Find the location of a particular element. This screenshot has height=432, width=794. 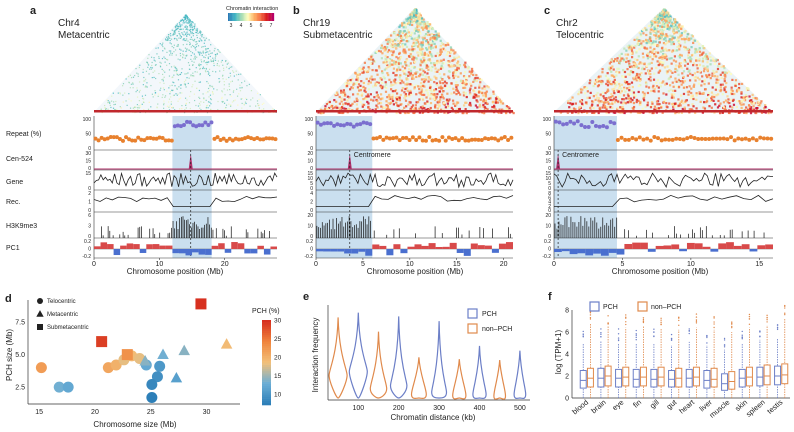

xaxis-label: Chromosome position (Mb) is located at coordinates (175, 271).